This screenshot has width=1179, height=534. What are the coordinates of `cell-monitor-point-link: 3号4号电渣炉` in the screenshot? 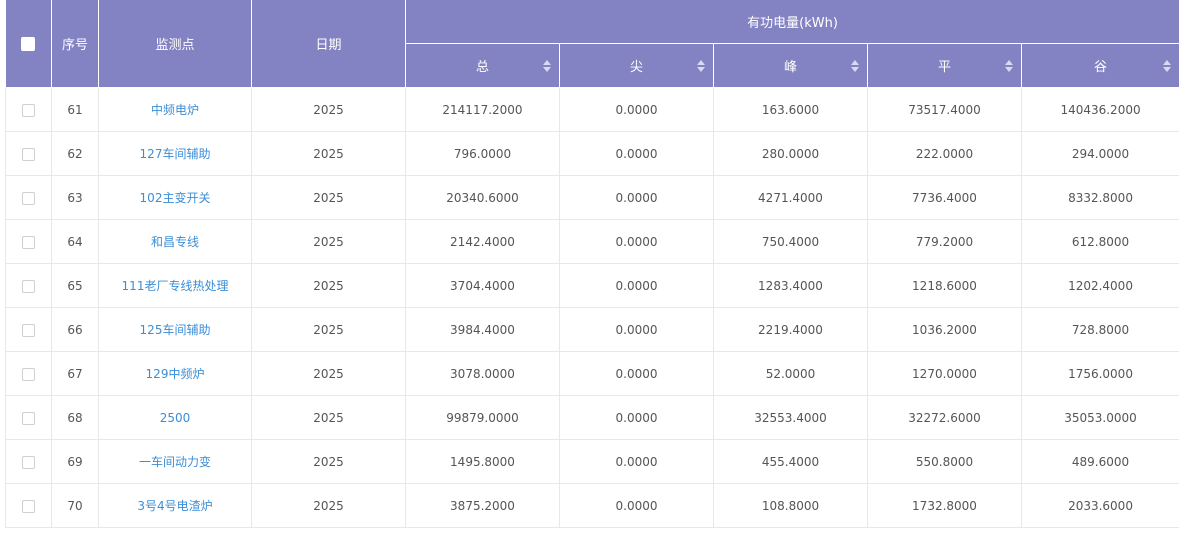 It's located at (175, 505).